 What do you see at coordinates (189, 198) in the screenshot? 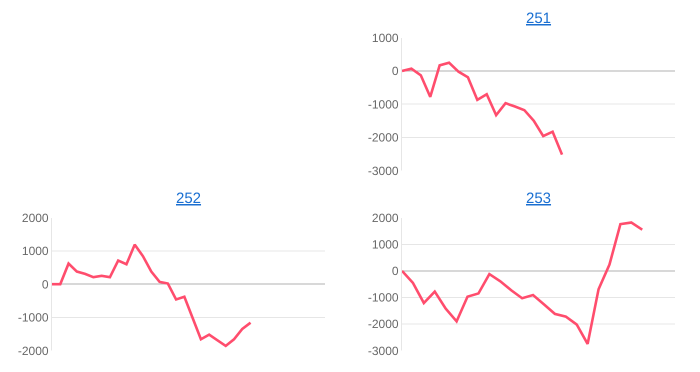
I see `chart-title: 252` at bounding box center [189, 198].